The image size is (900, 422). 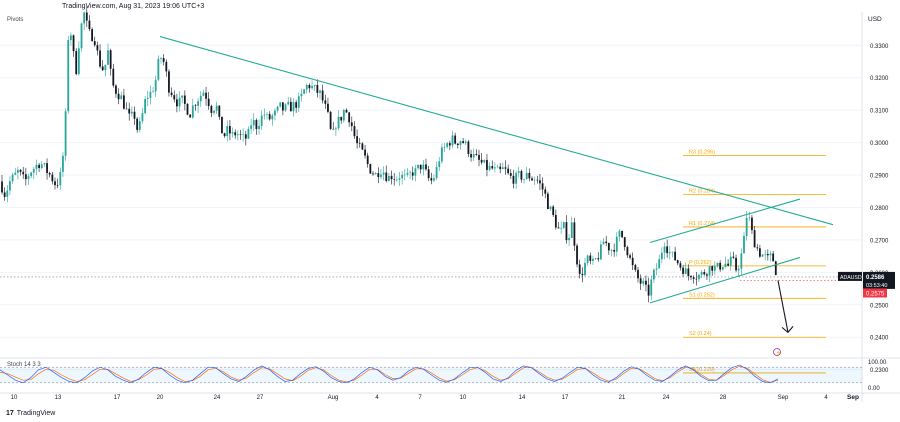 I want to click on stoch-tick-0: 0.00, so click(x=874, y=389).